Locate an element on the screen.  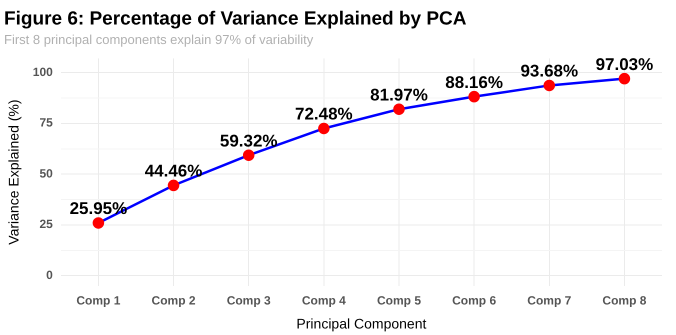
y-tick-label: 100 is located at coordinates (43, 71).